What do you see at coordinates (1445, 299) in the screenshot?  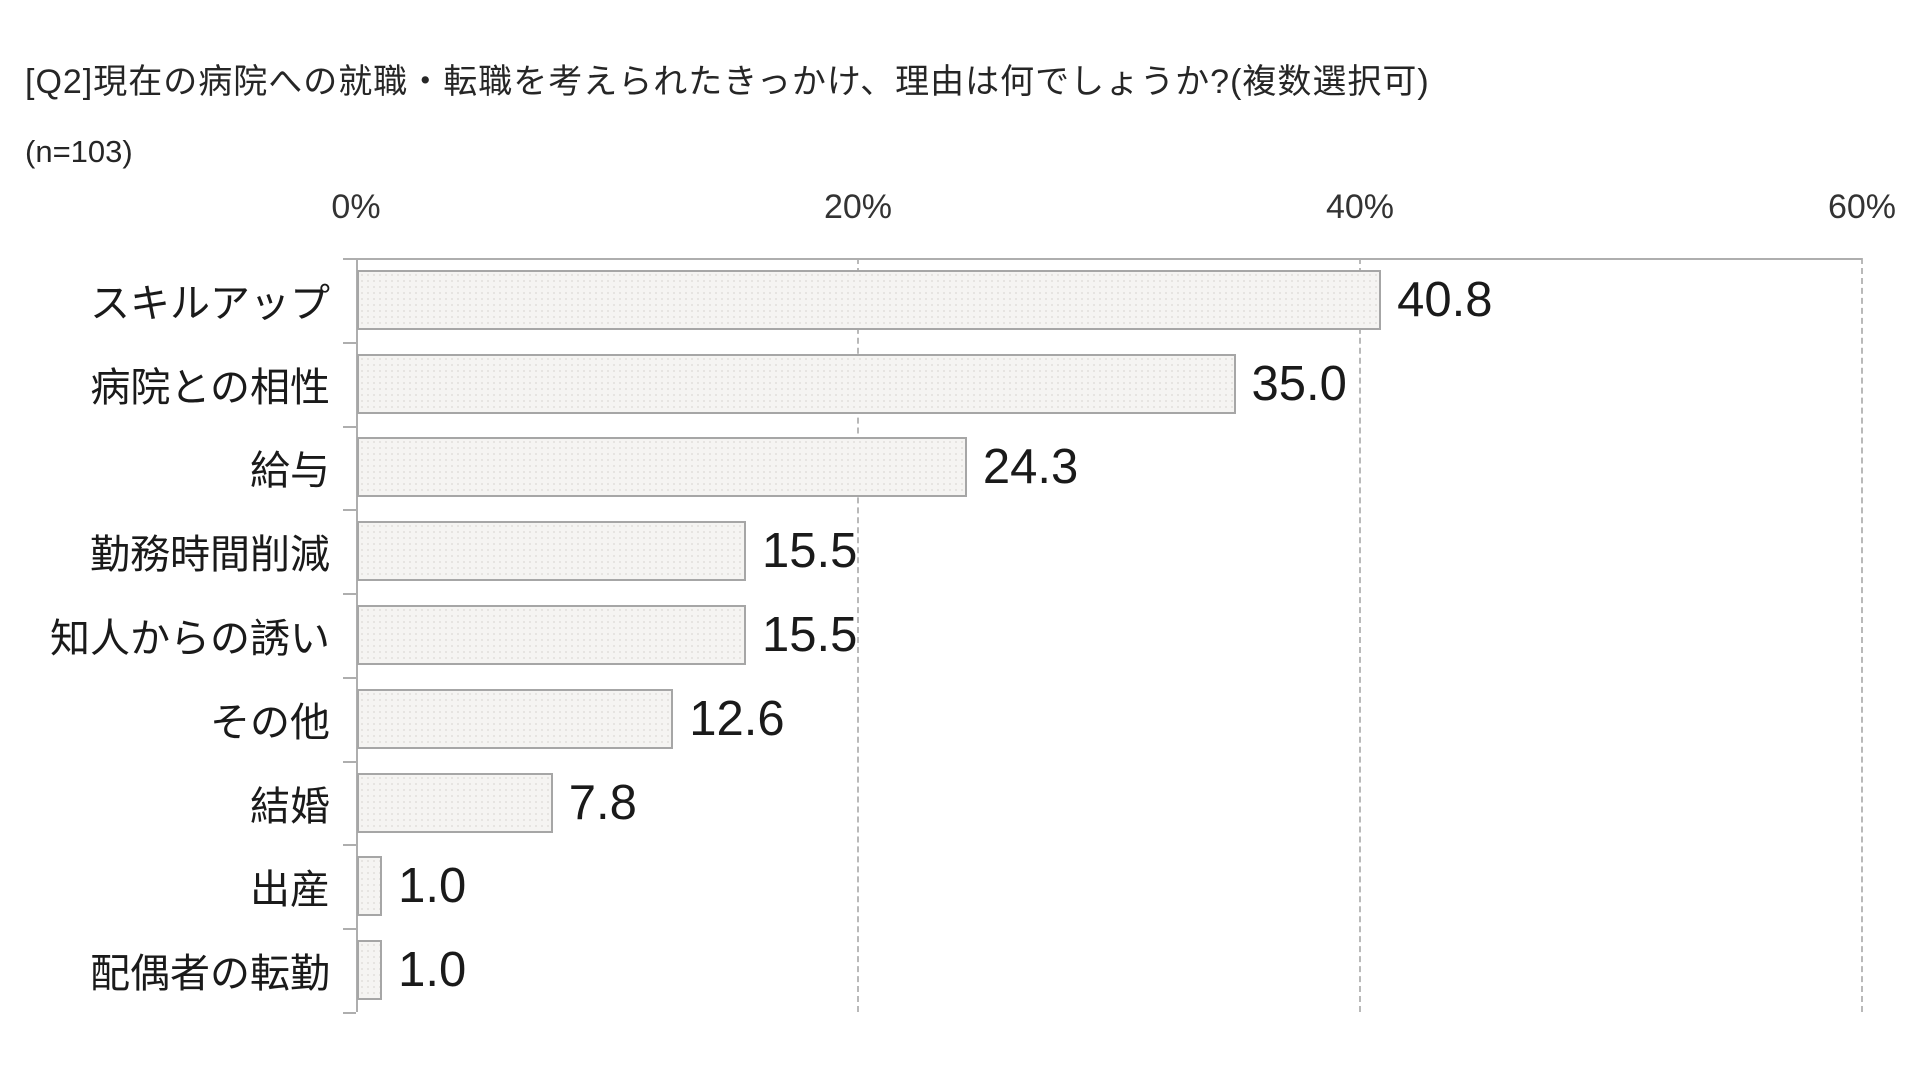 I see `value-label: 40.8` at bounding box center [1445, 299].